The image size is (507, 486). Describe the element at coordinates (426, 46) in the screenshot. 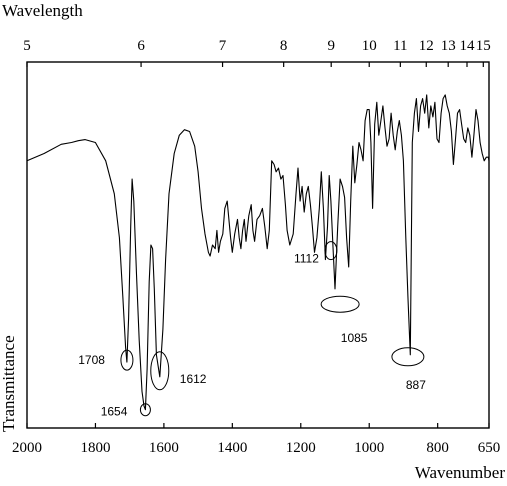

I see `top-tick-label: 12` at that location.